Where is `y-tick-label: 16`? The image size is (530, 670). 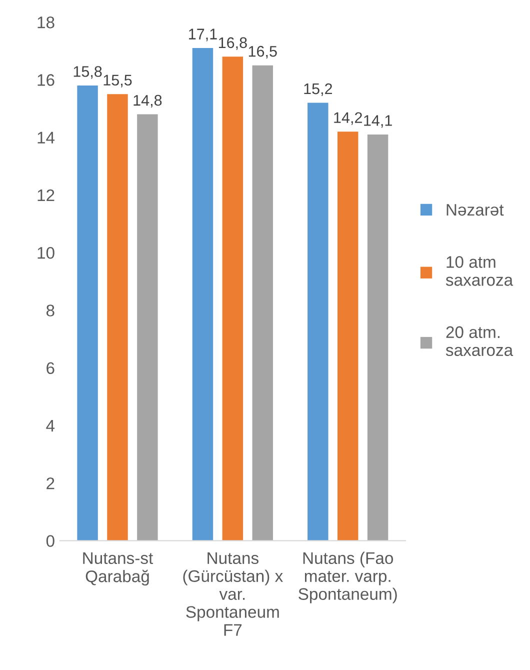
y-tick-label: 16 is located at coordinates (46, 80).